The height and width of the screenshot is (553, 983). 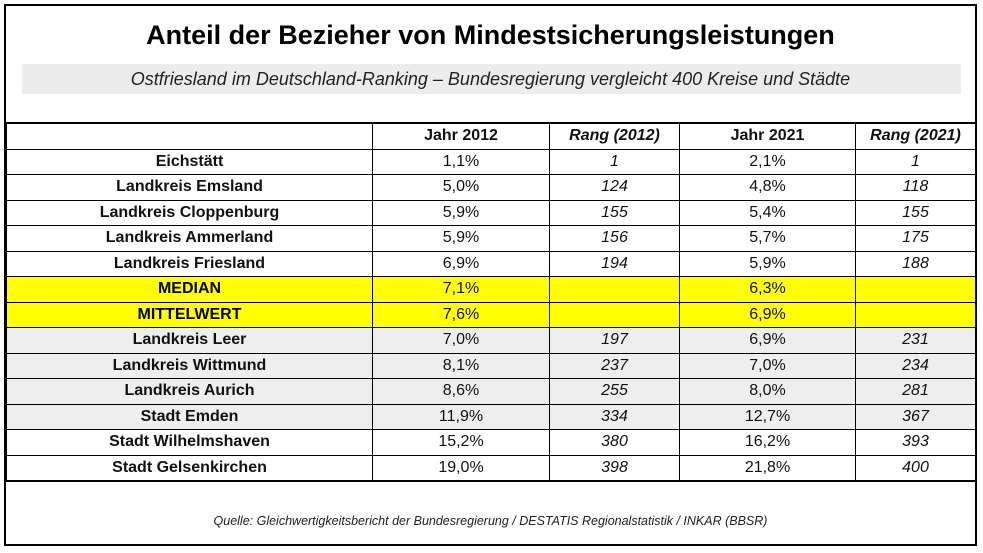 I want to click on cell-rang-2012: 156, so click(x=614, y=238).